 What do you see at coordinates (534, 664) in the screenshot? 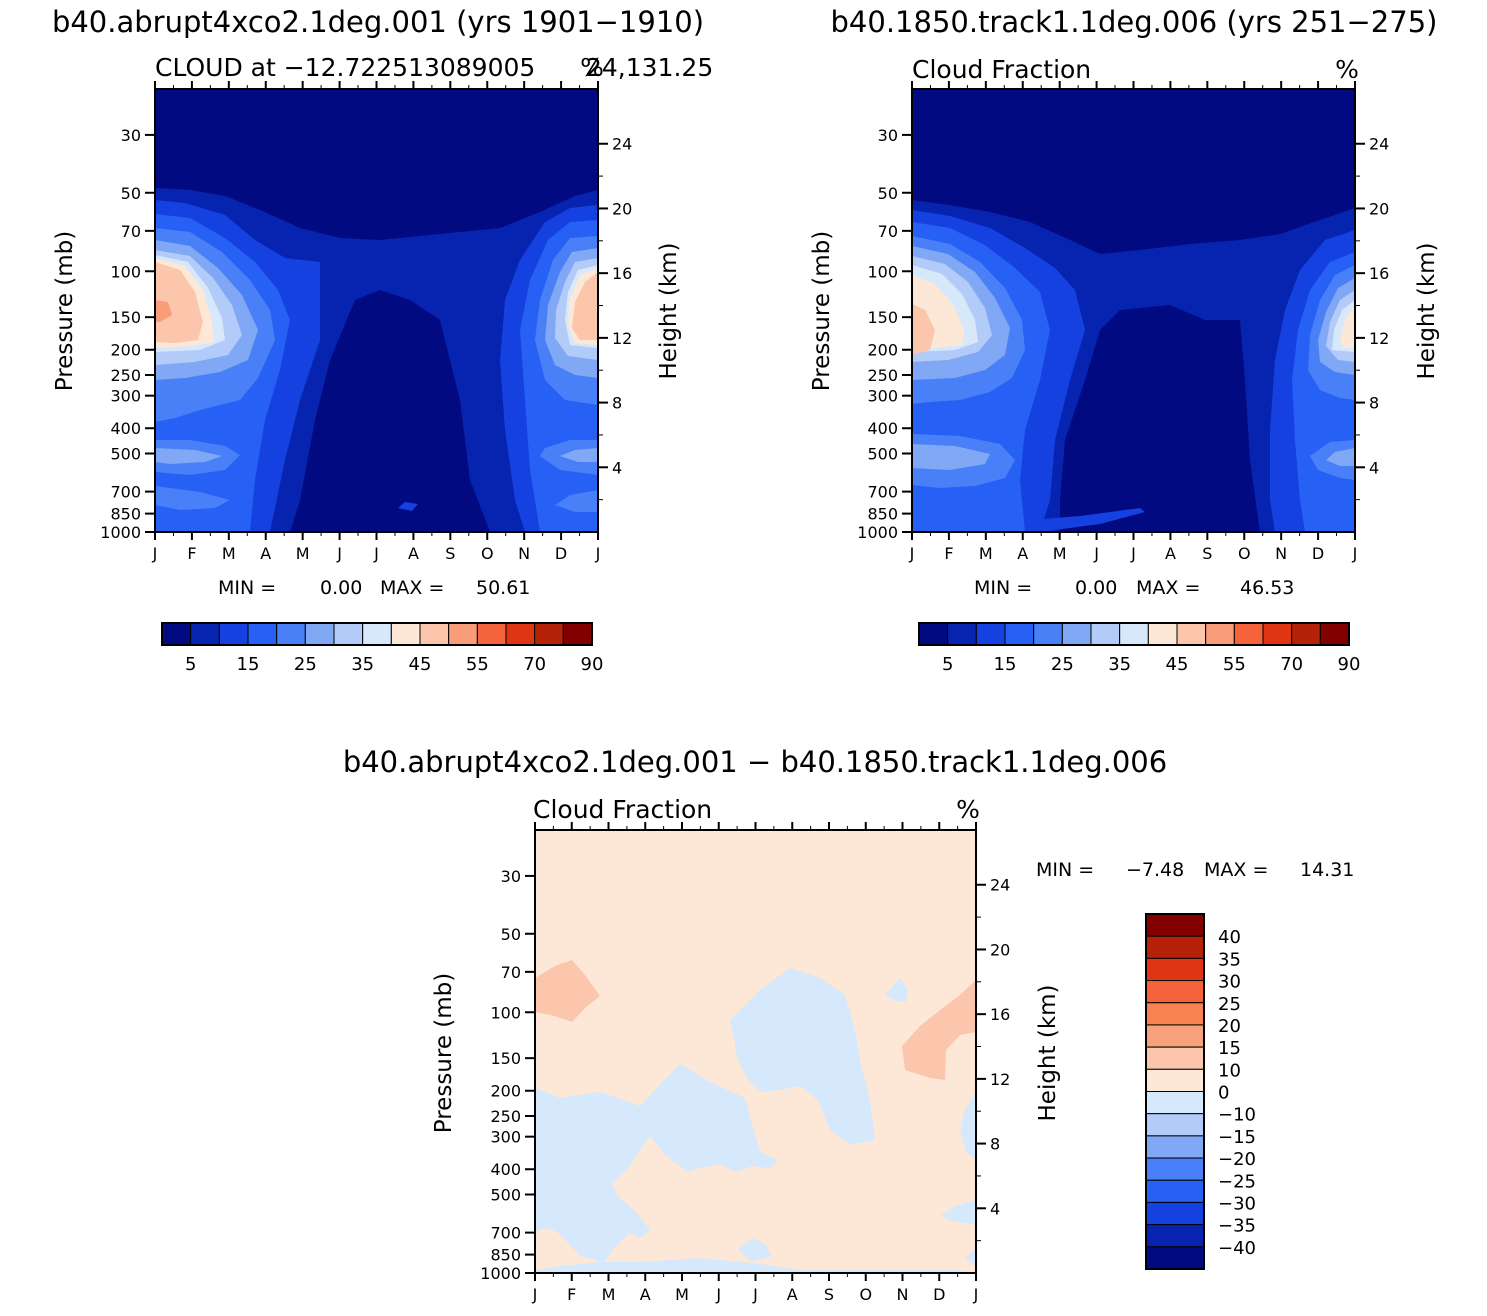
I see `colorbar-label: 70` at bounding box center [534, 664].